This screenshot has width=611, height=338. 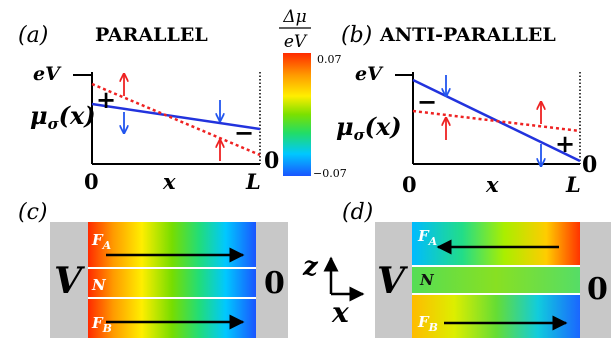 What do you see at coordinates (467, 35) in the screenshot?
I see `panel-b-title: ANTI-PARALLEL` at bounding box center [467, 35].